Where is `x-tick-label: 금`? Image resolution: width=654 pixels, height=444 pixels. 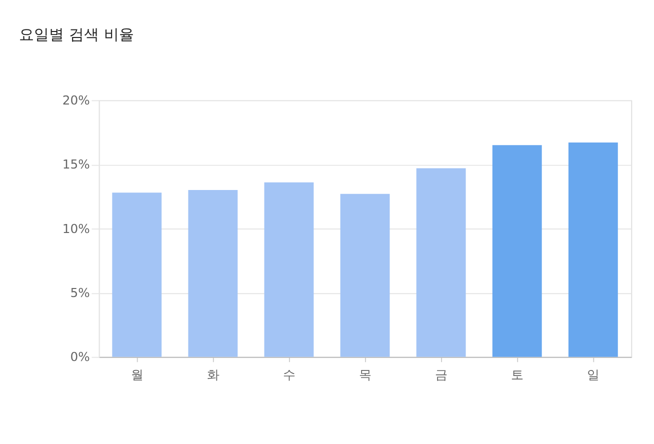 x-tick-label: 금 is located at coordinates (441, 375).